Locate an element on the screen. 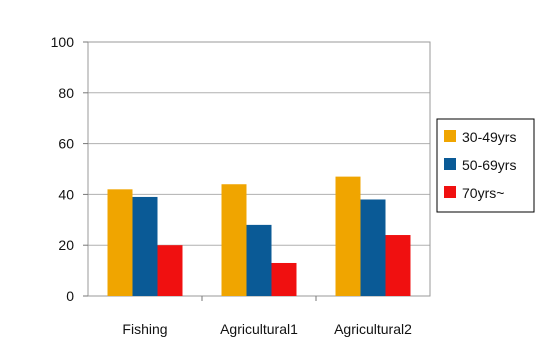  y-tick-label: 40 is located at coordinates (66, 194).